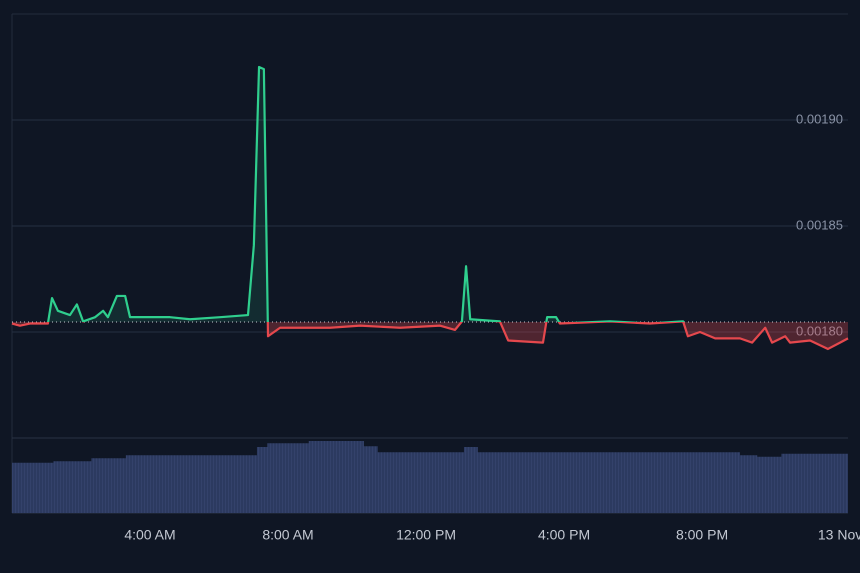 This screenshot has height=573, width=860. Describe the element at coordinates (287, 535) in the screenshot. I see `x-tick-label: 8:00 AM` at that location.